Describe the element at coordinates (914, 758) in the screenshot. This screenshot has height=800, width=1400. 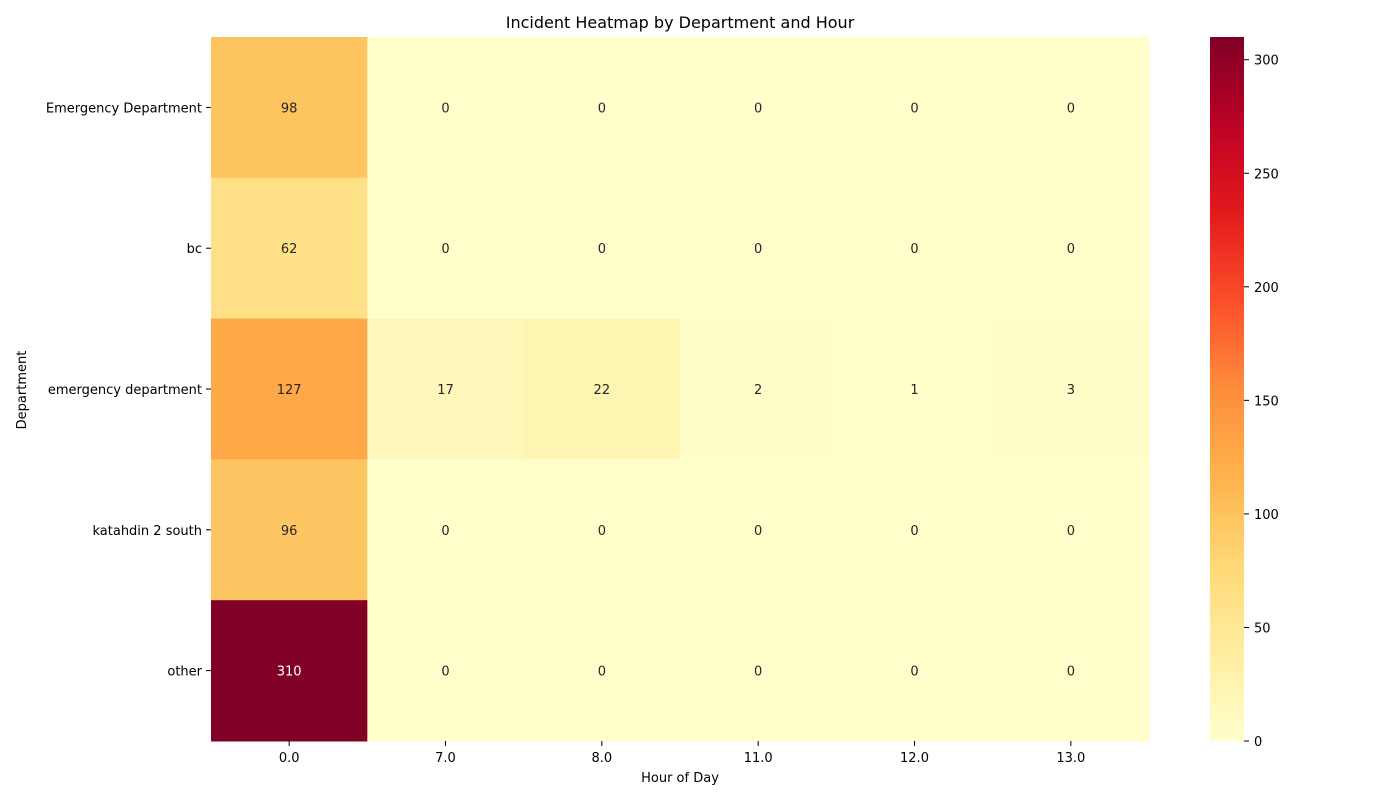
I see `x-tick-label: 12.0` at that location.